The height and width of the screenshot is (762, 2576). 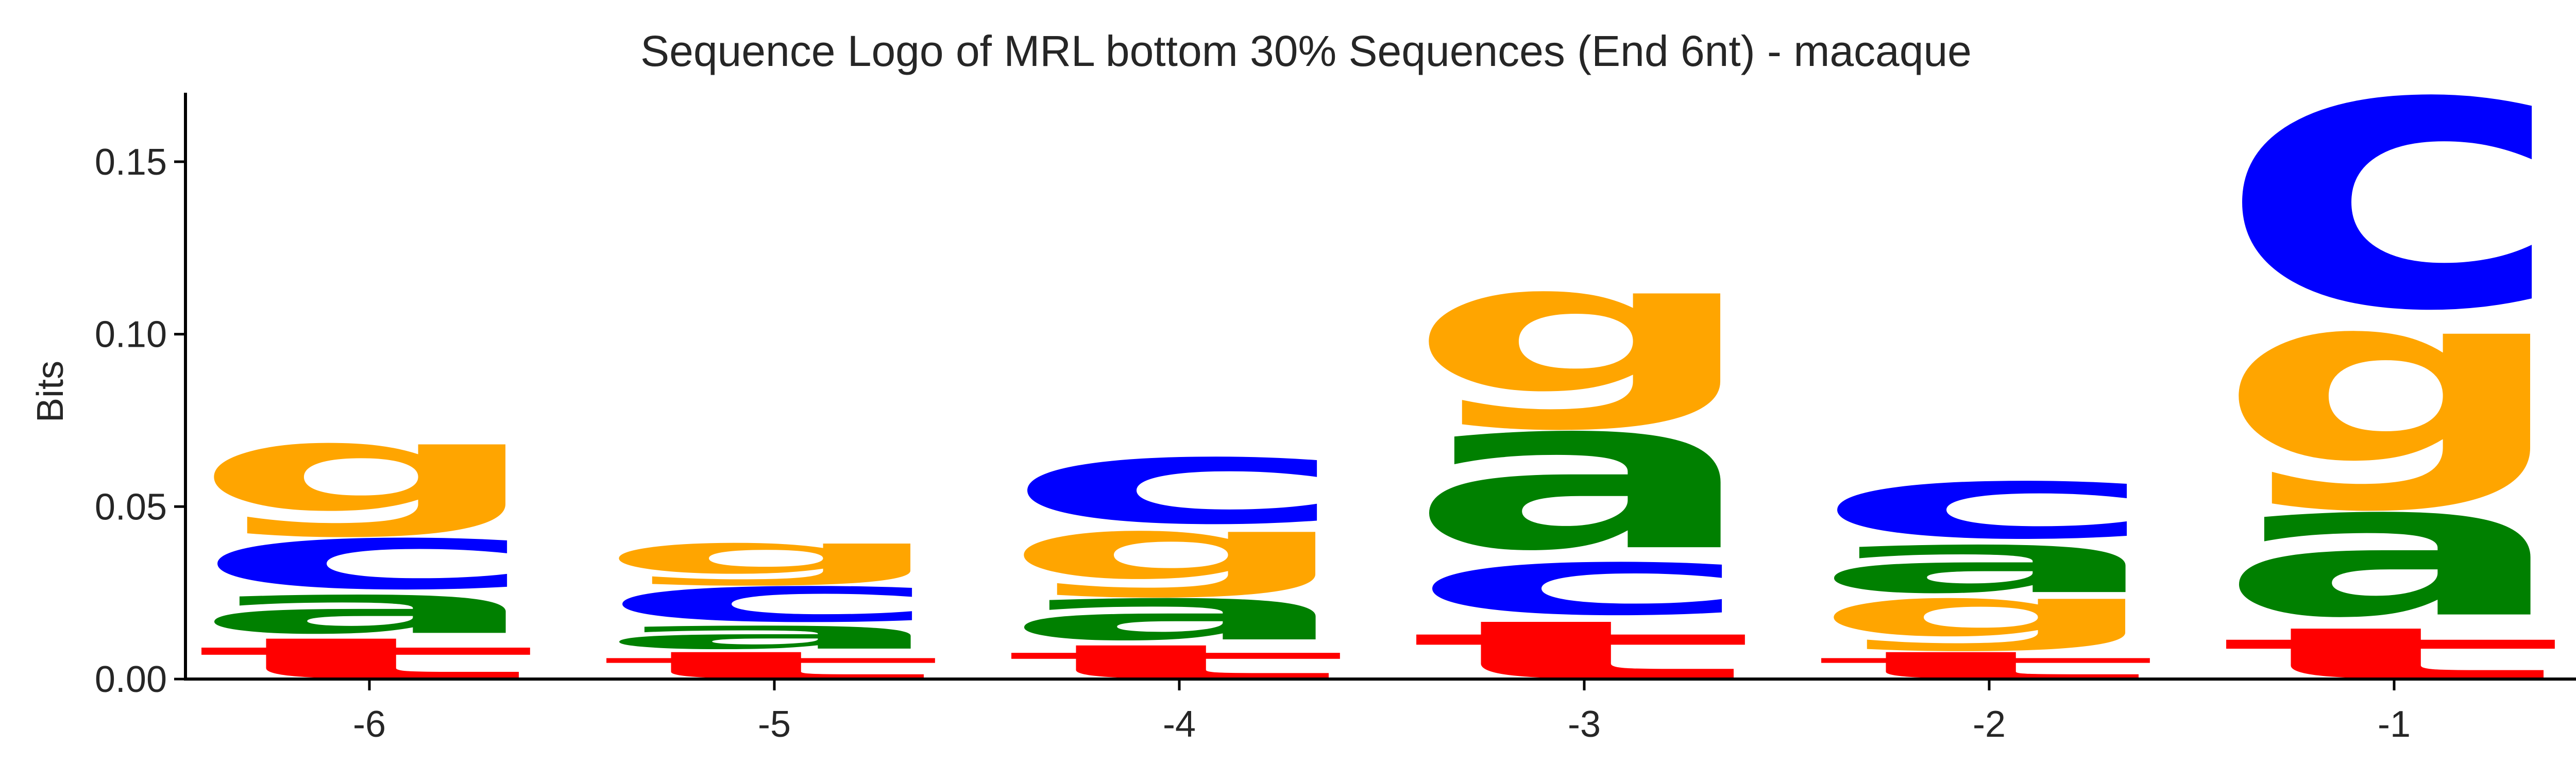 I want to click on x-tick-label: -4, so click(x=1179, y=724).